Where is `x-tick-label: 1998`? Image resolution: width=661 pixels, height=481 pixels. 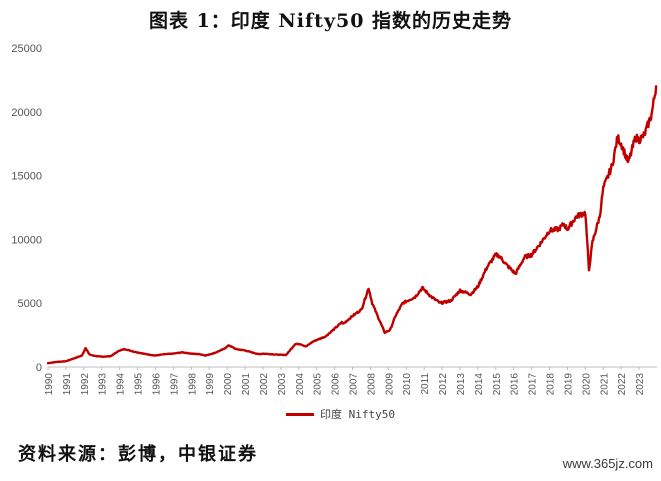
x-tick-label: 1998 is located at coordinates (192, 384).